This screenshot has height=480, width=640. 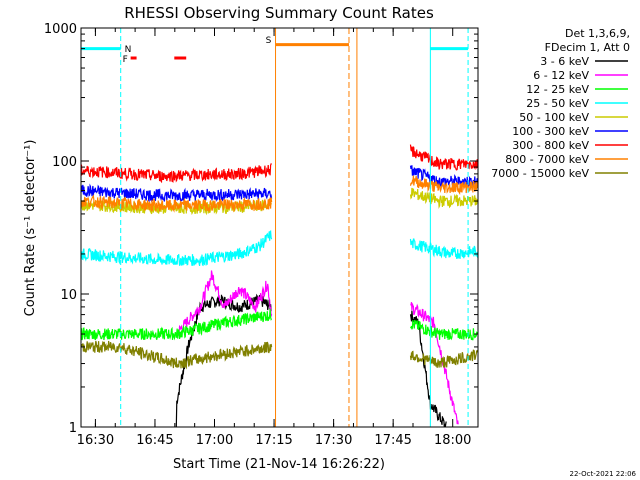 I want to click on legend-label-0: 3 - 6 keV, so click(x=564, y=61).